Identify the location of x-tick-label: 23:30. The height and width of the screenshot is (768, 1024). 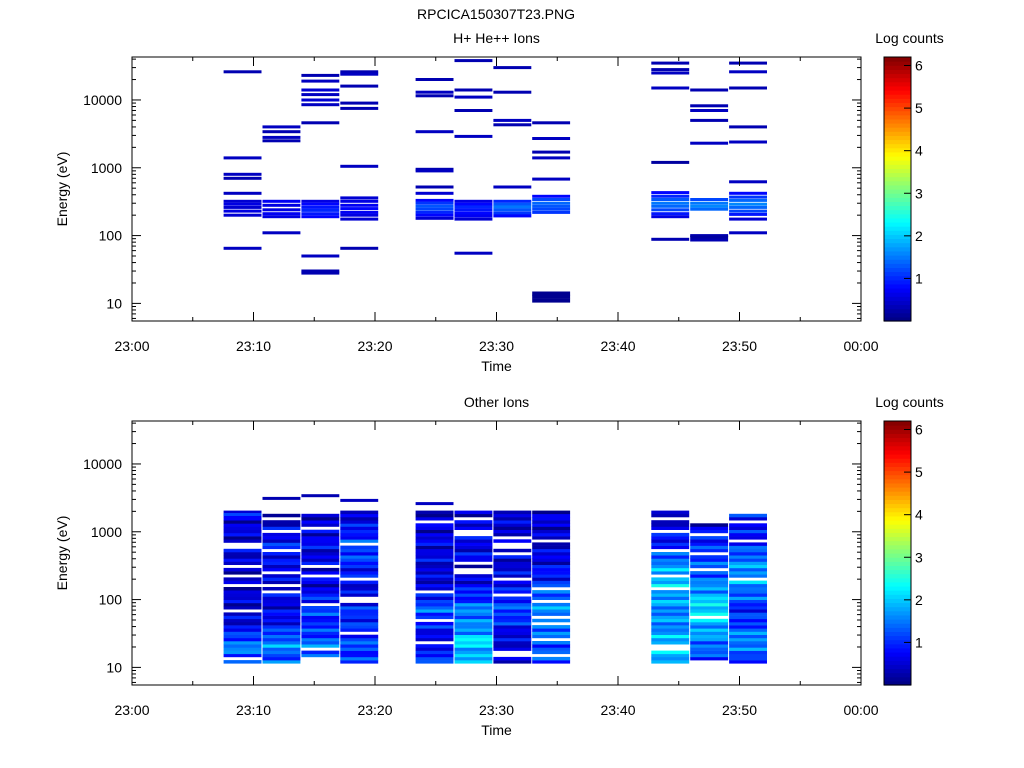
(496, 710).